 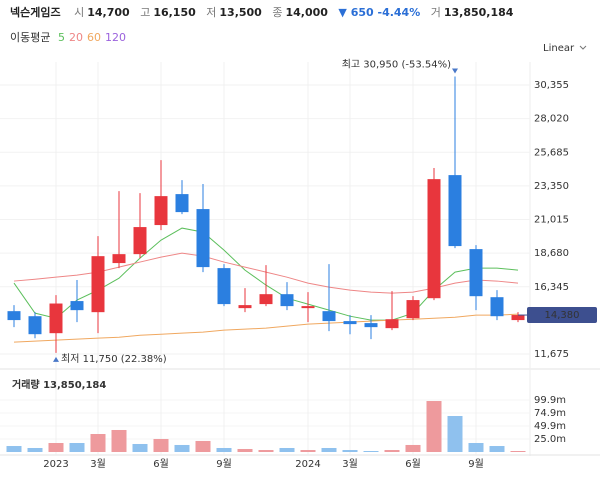 I want to click on current-price-box, so click(x=562, y=315).